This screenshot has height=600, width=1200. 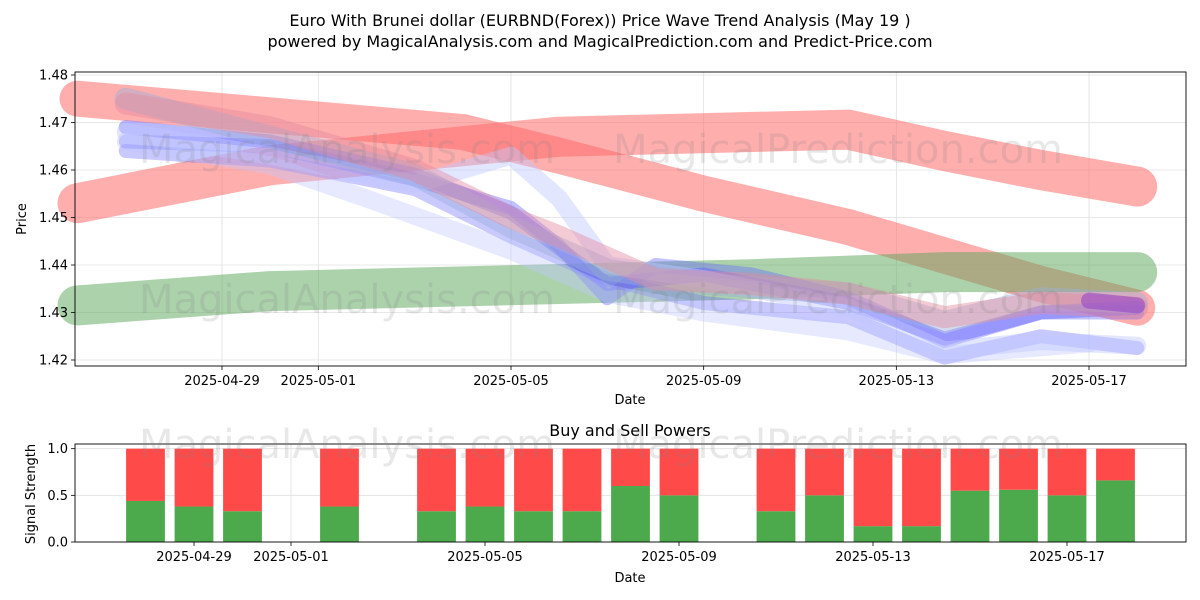 I want to click on signal-chart-ylabel: Signal Strength, so click(x=31, y=494).